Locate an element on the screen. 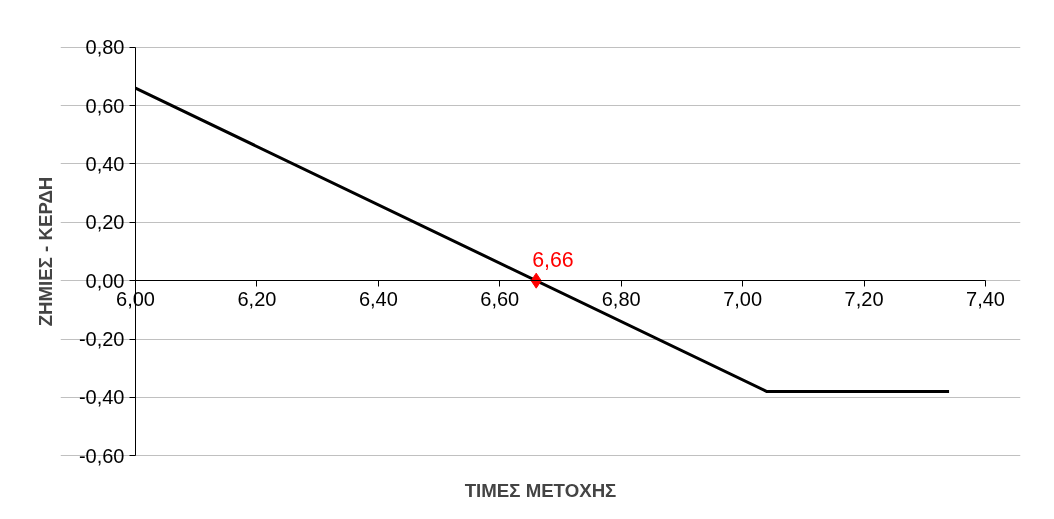 This screenshot has height=519, width=1054. x-tick-label: 7,40 is located at coordinates (985, 298).